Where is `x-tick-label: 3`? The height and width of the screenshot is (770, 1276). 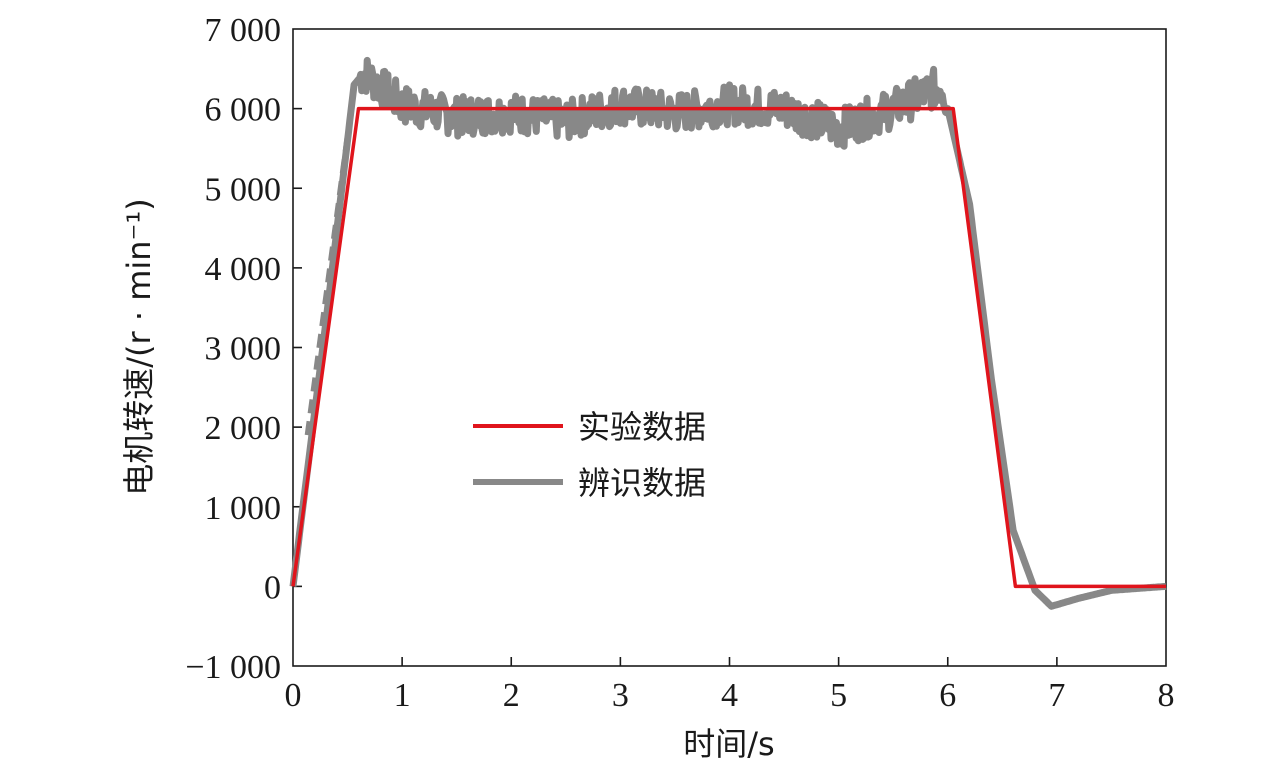
x-tick-label: 3 is located at coordinates (620, 695).